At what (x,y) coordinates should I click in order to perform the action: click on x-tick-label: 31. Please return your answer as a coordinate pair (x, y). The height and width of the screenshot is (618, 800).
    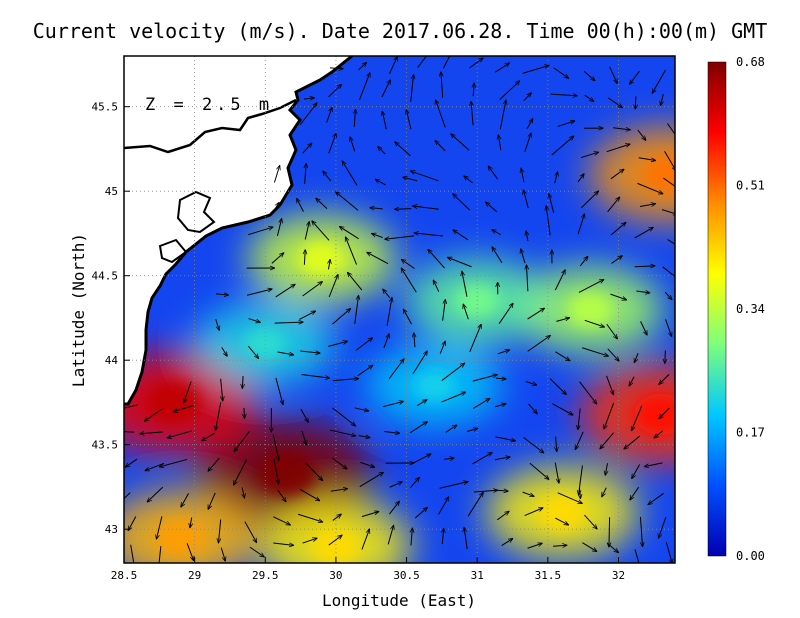
    Looking at the image, I should click on (477, 575).